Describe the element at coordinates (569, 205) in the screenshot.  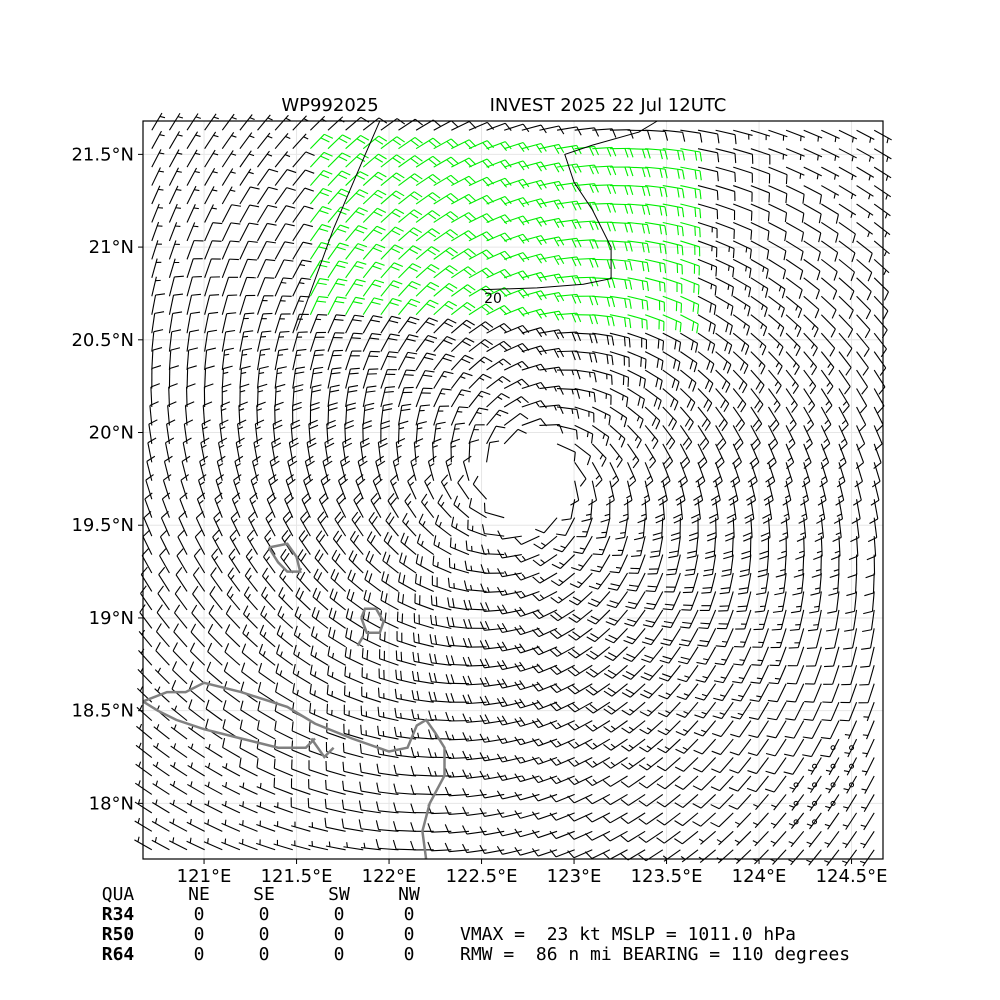
I see `contour-line` at that location.